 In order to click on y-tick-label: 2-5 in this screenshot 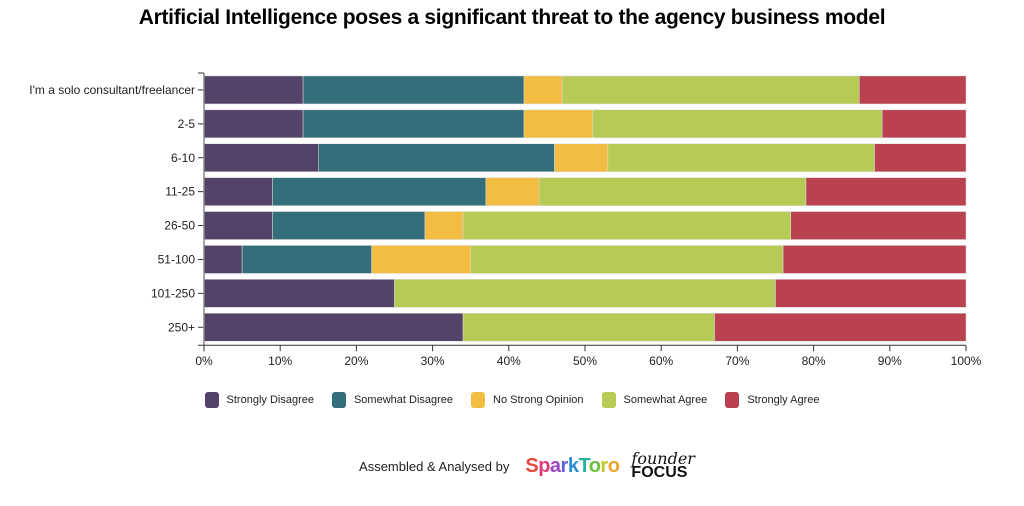, I will do `click(187, 124)`.